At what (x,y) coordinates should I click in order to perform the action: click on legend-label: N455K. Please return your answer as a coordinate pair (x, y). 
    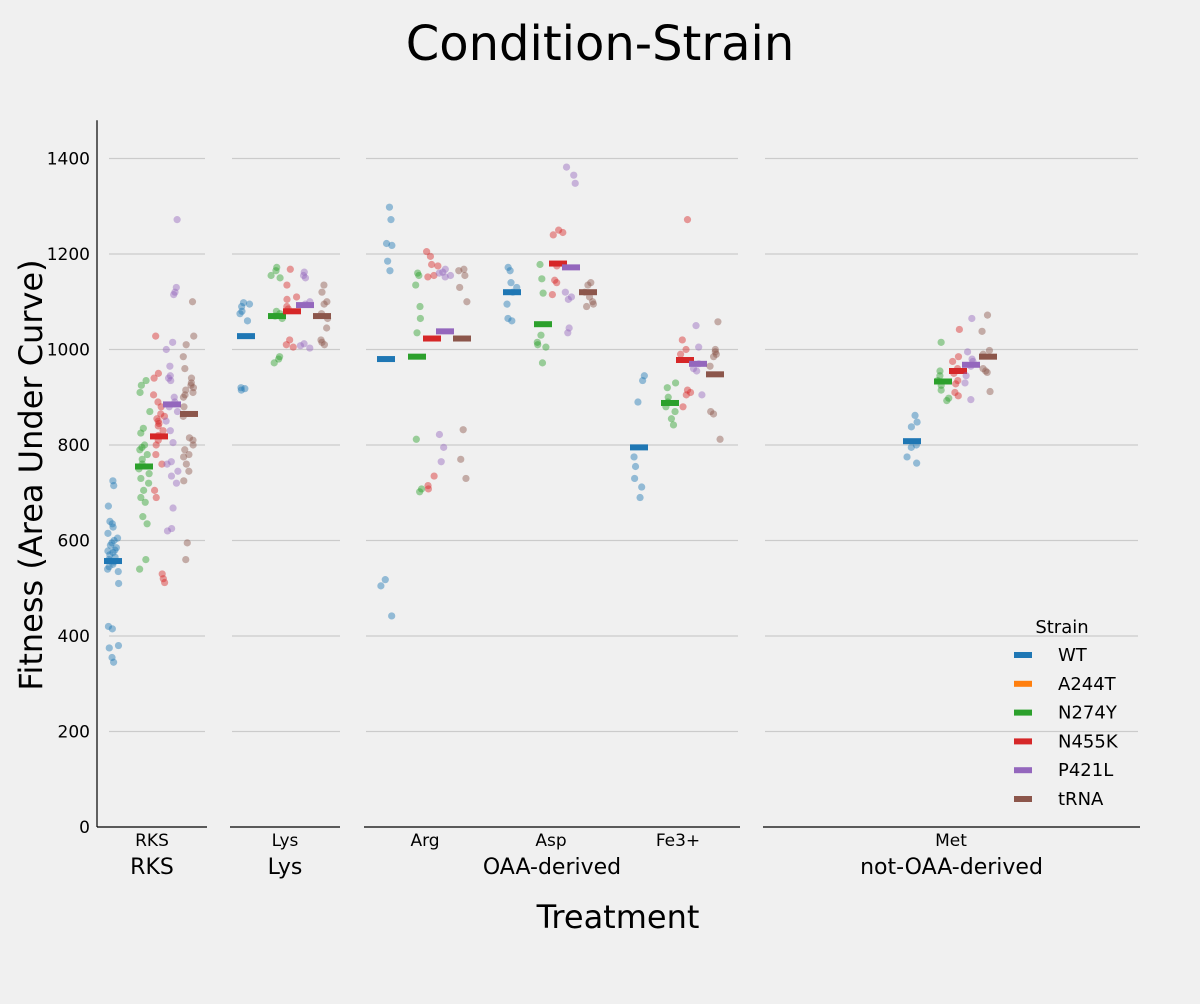
    Looking at the image, I should click on (1088, 741).